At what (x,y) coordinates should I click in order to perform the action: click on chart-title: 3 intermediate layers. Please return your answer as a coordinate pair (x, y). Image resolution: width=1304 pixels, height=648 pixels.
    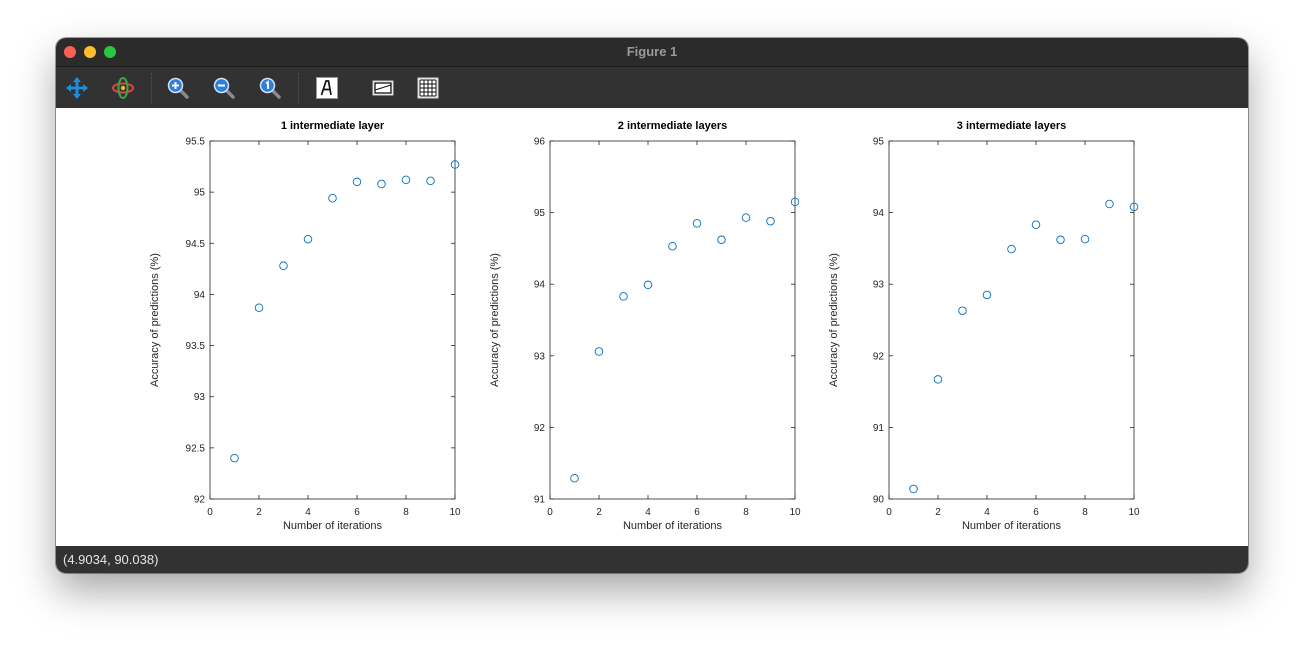
    Looking at the image, I should click on (1011, 126).